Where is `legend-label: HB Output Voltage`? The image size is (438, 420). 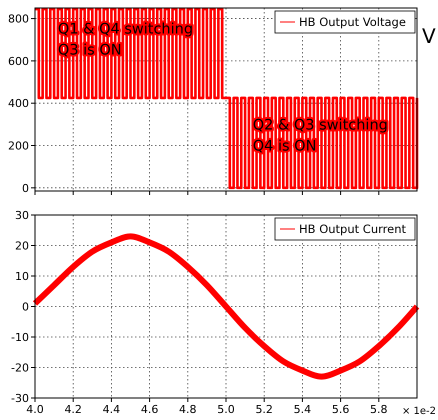
legend-label: HB Output Voltage is located at coordinates (352, 22).